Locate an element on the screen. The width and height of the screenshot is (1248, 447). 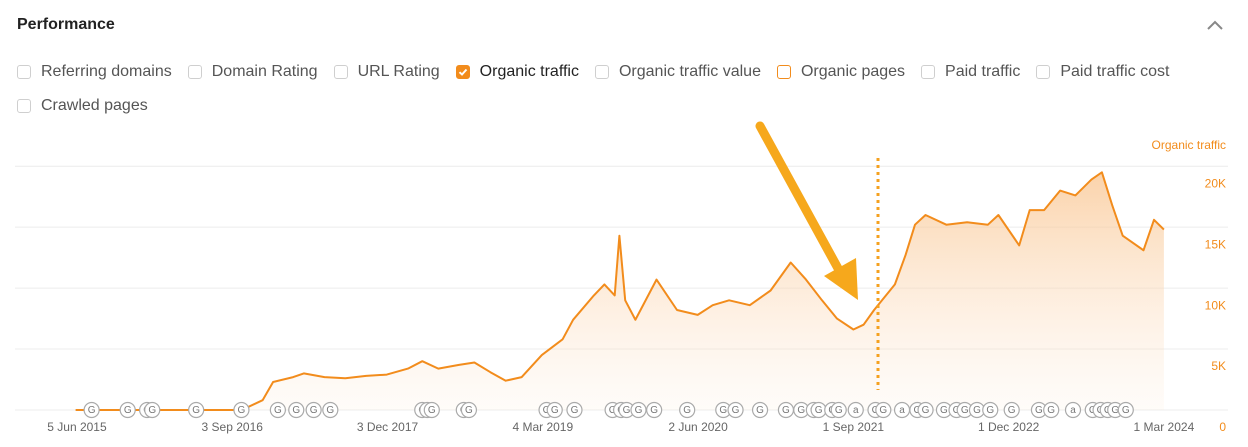
x-tick-label: 5 Jun 2015 is located at coordinates (77, 427).